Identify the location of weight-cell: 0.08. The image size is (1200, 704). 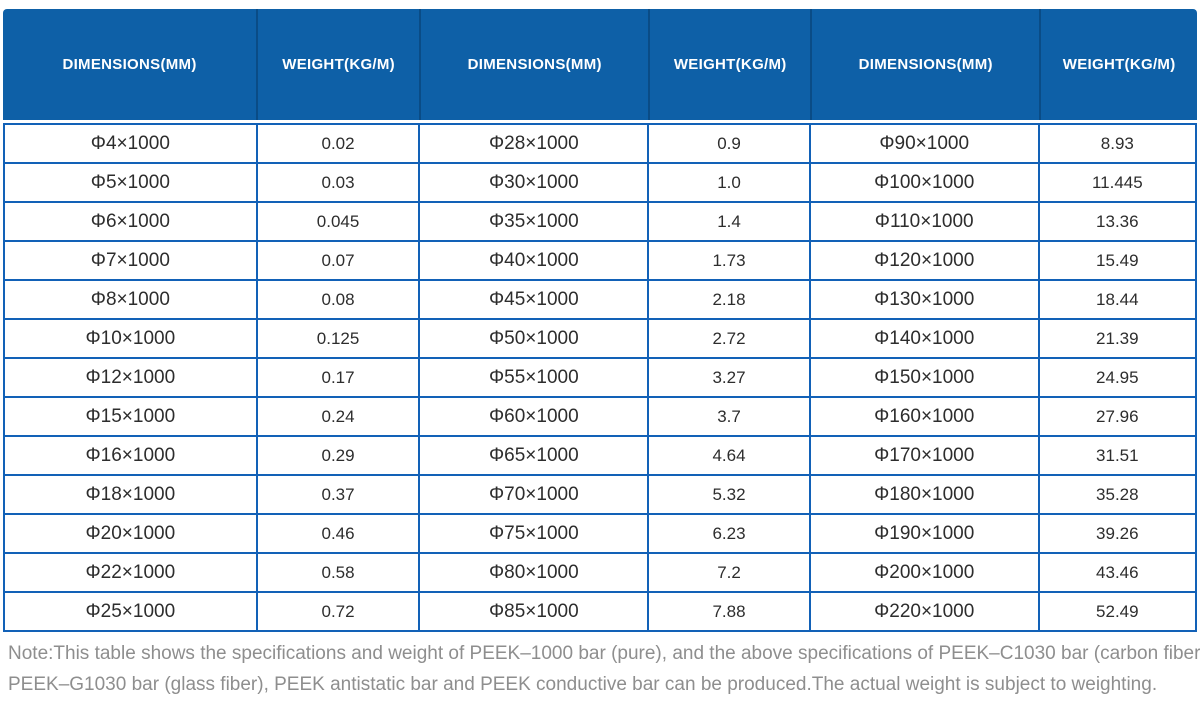
(338, 299).